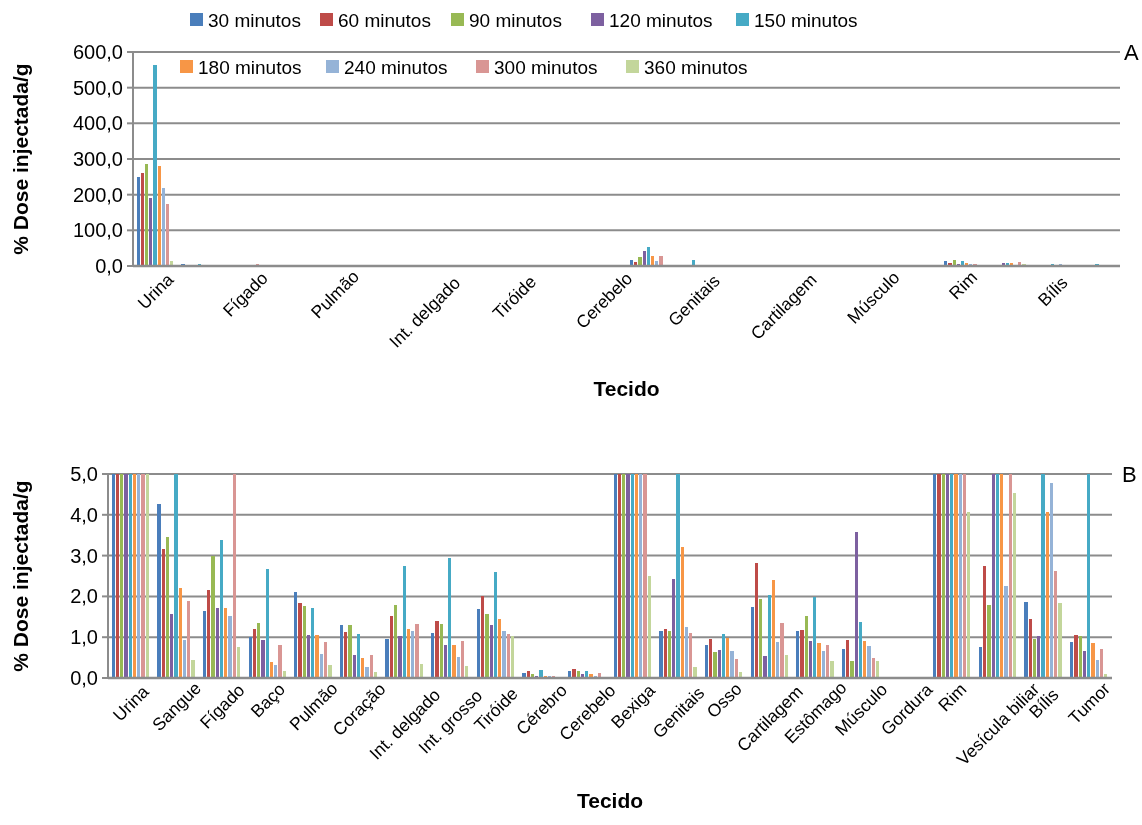  What do you see at coordinates (384, 20) in the screenshot?
I see `legend-label: 60 minutos` at bounding box center [384, 20].